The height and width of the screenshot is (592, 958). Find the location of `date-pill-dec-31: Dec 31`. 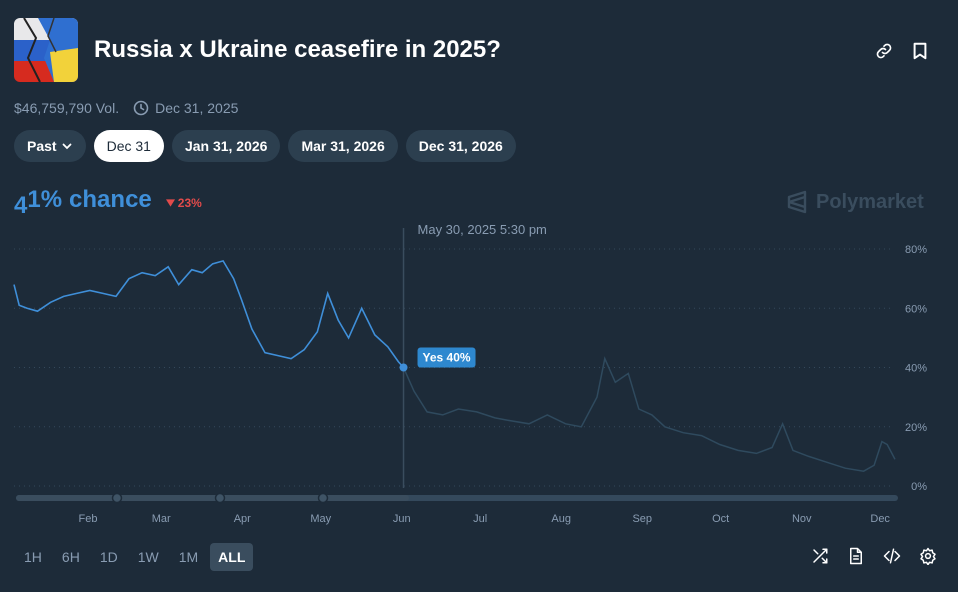

date-pill-dec-31: Dec 31 is located at coordinates (128, 146).